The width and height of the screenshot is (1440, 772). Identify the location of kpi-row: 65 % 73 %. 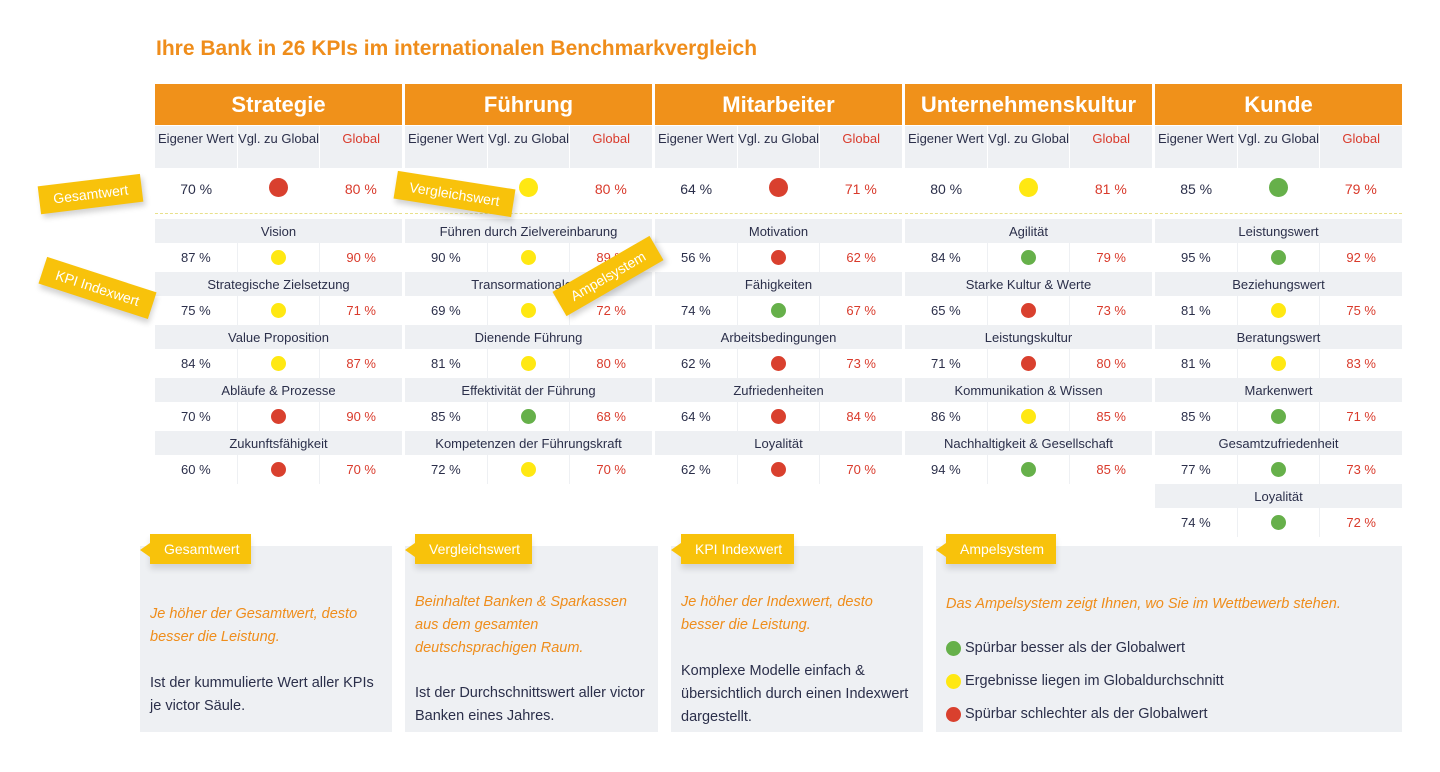
(1028, 310).